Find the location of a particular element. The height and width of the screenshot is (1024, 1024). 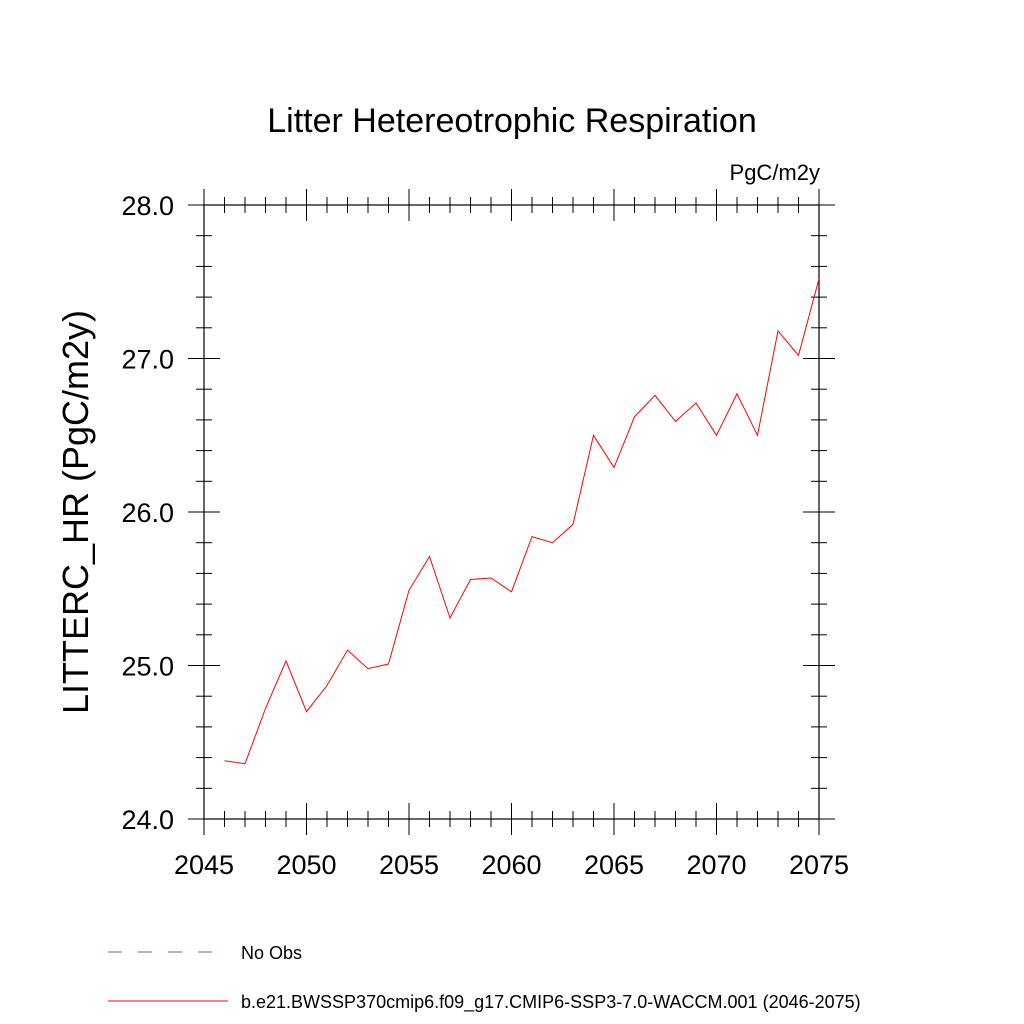

x-tick-label: 2050 is located at coordinates (306, 865).